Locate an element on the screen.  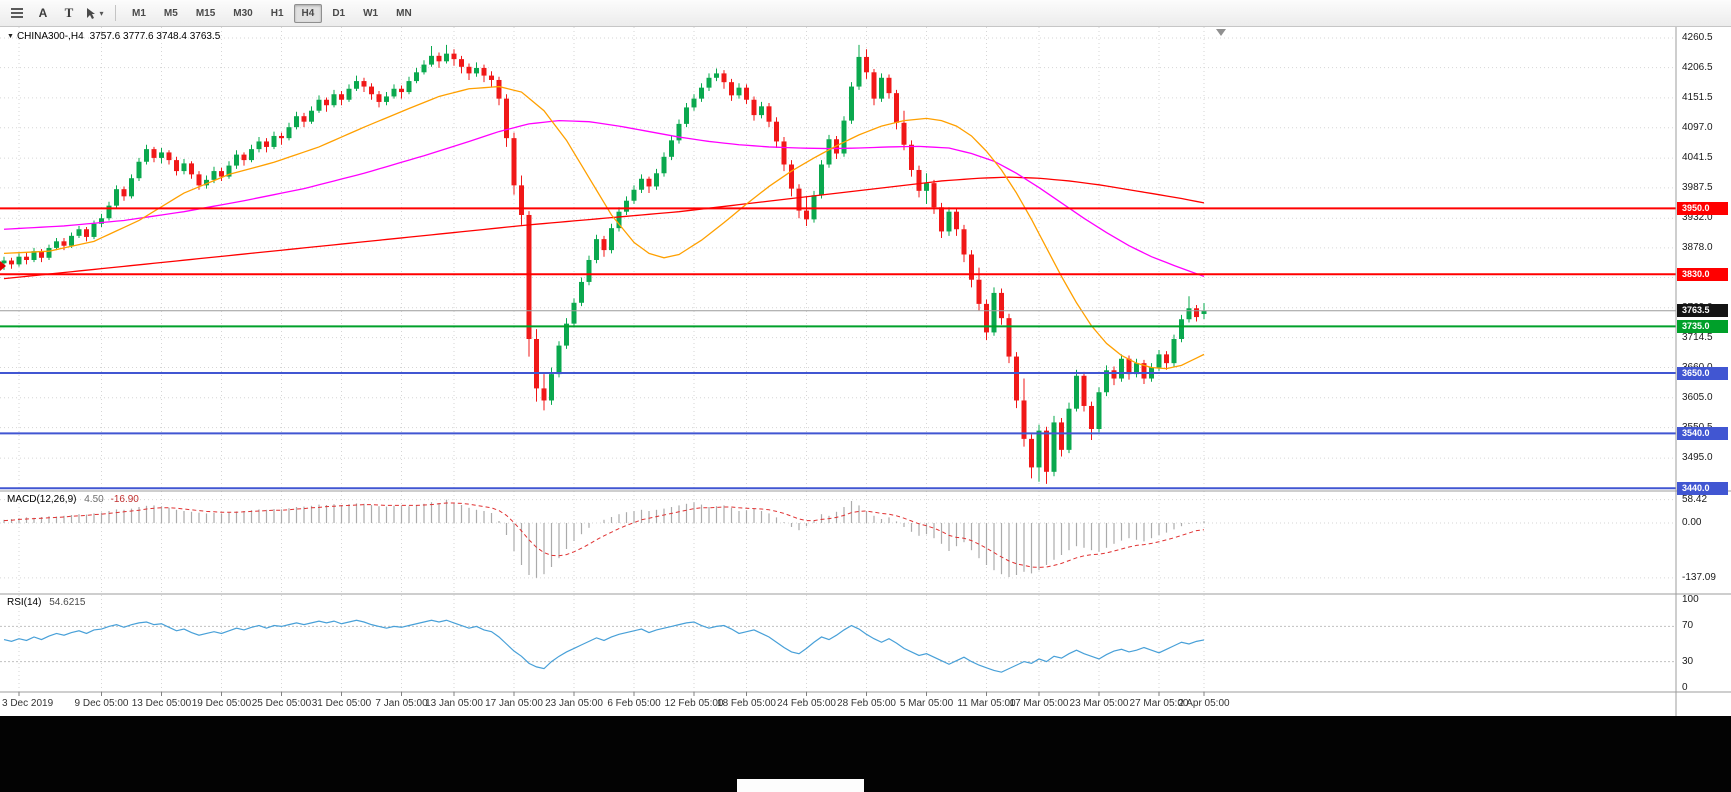
ohlc-values: 3757.6 3777.6 3748.4 3763.5 is located at coordinates (155, 36).